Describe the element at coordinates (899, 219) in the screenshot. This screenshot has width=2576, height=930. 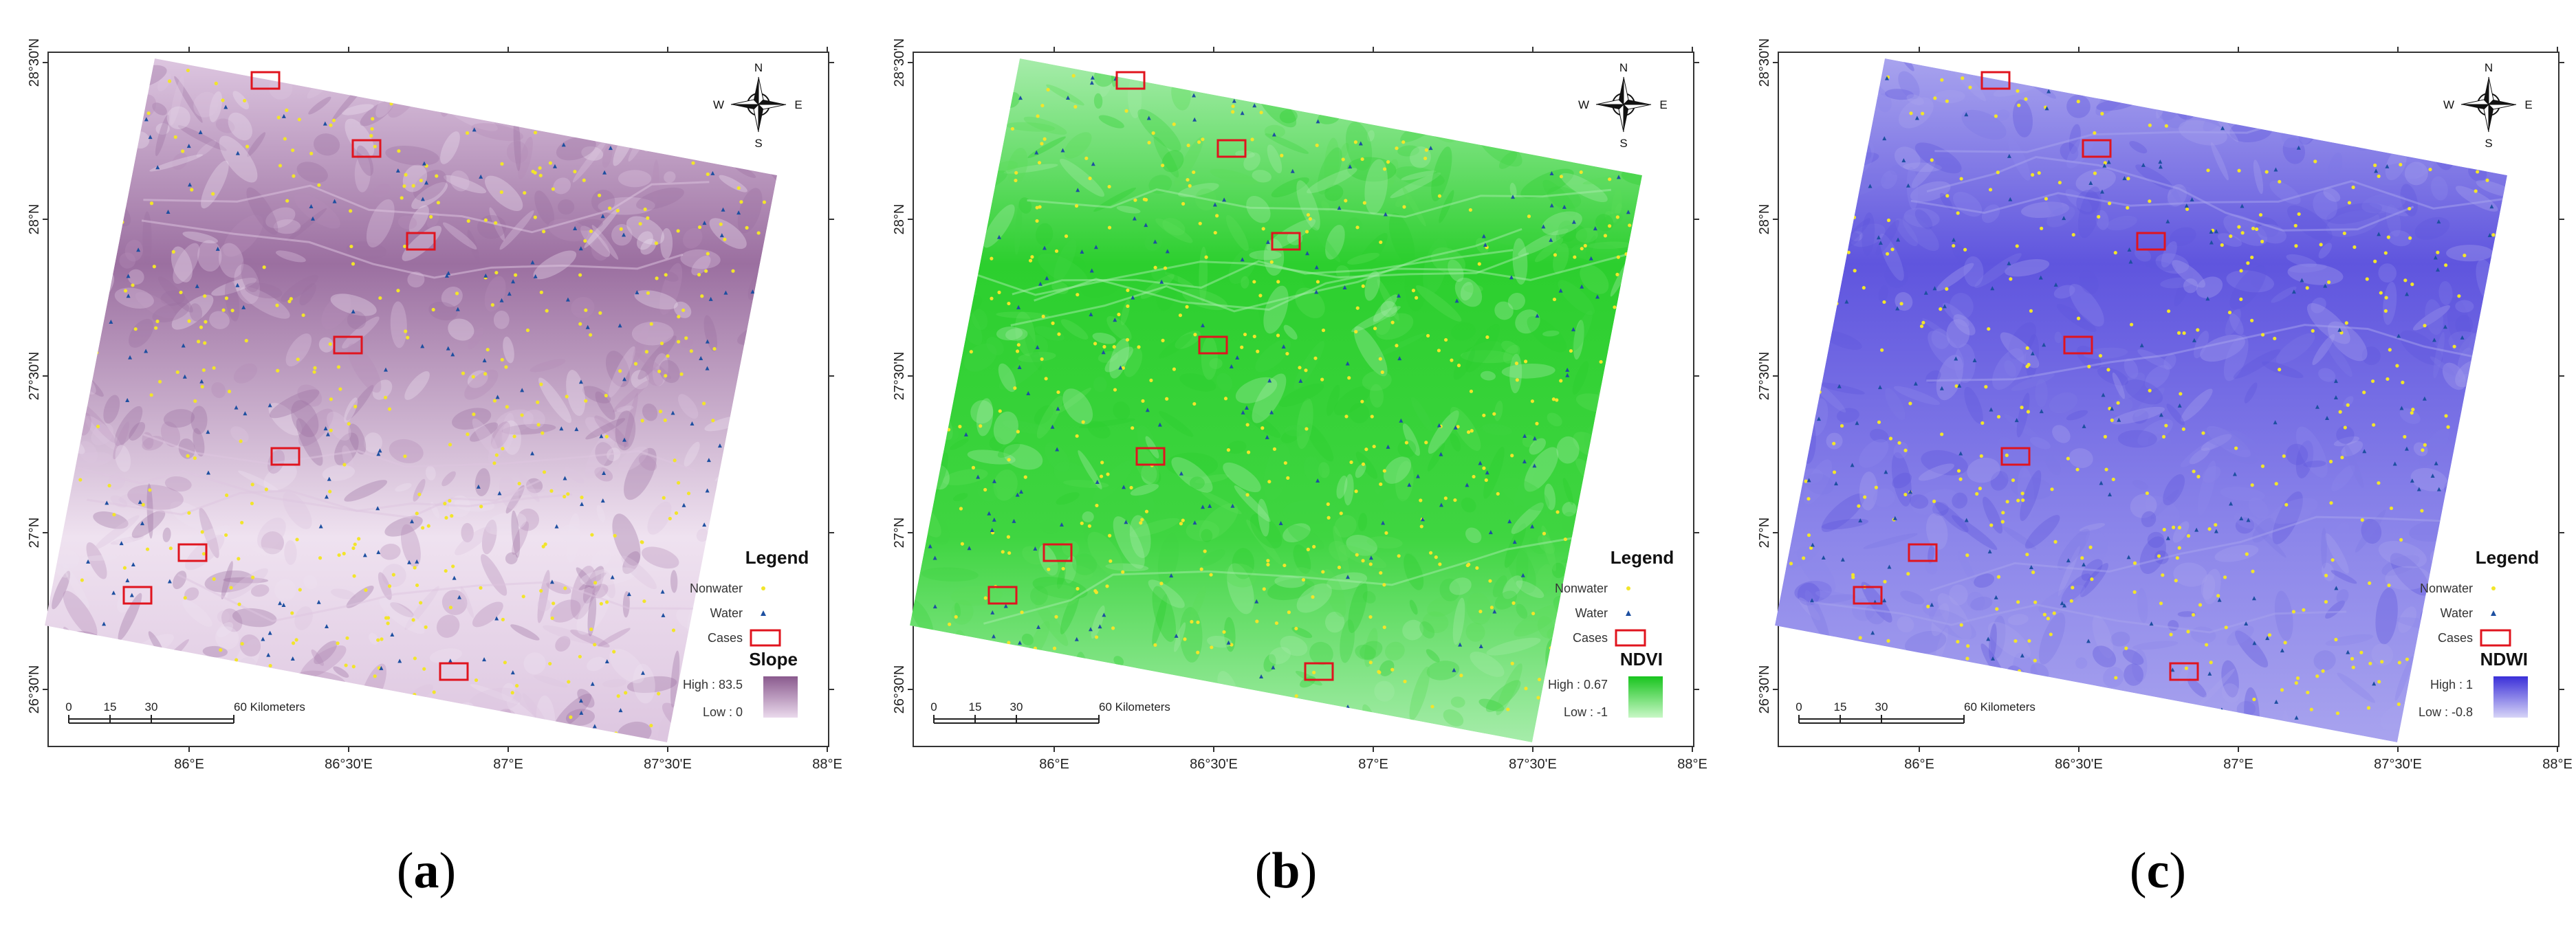
I see `y-tick-label: 28°N` at that location.